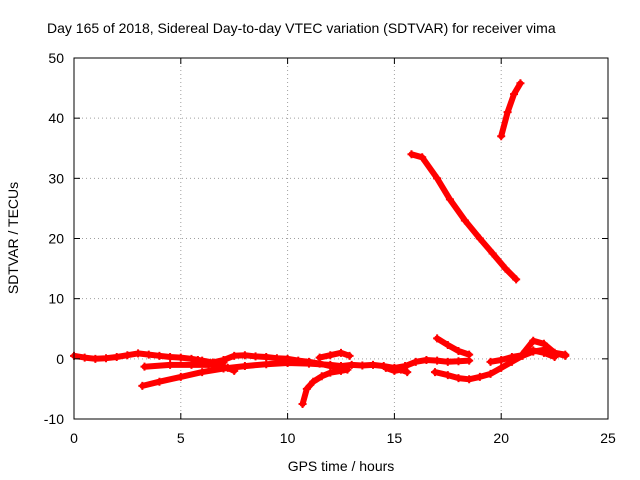 This screenshot has height=480, width=640. I want to click on y-tick-label: -10, so click(54, 419).